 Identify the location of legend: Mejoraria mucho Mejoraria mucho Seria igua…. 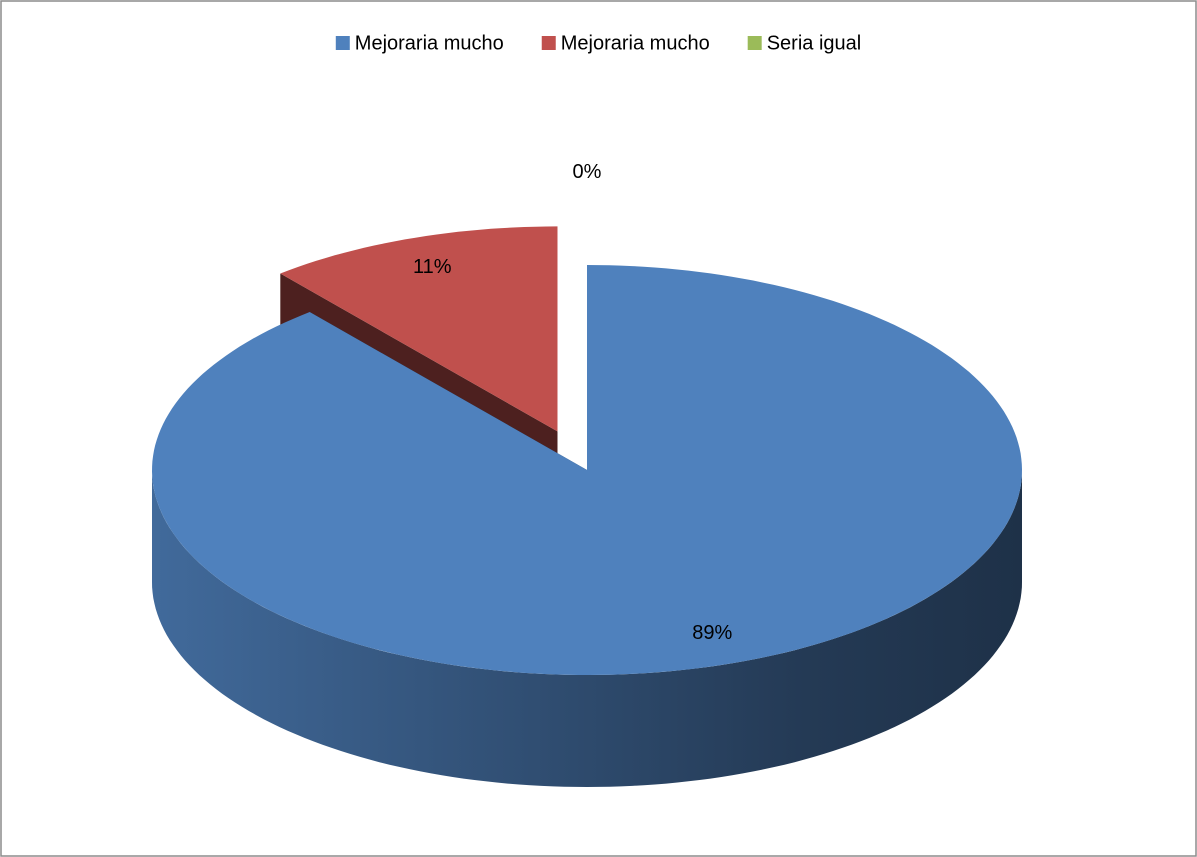
(598, 43).